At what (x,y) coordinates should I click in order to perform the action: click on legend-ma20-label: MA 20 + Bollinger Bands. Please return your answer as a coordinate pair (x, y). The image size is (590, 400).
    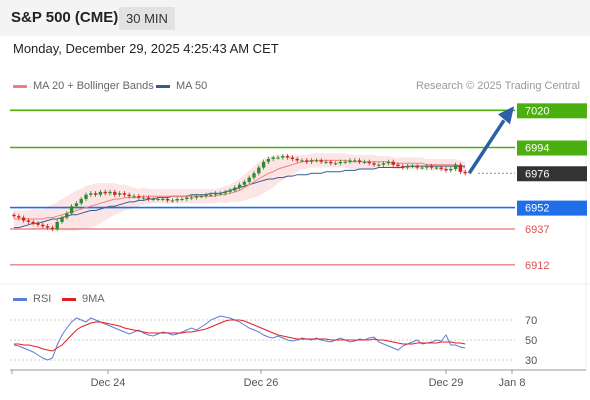
    Looking at the image, I should click on (93, 86).